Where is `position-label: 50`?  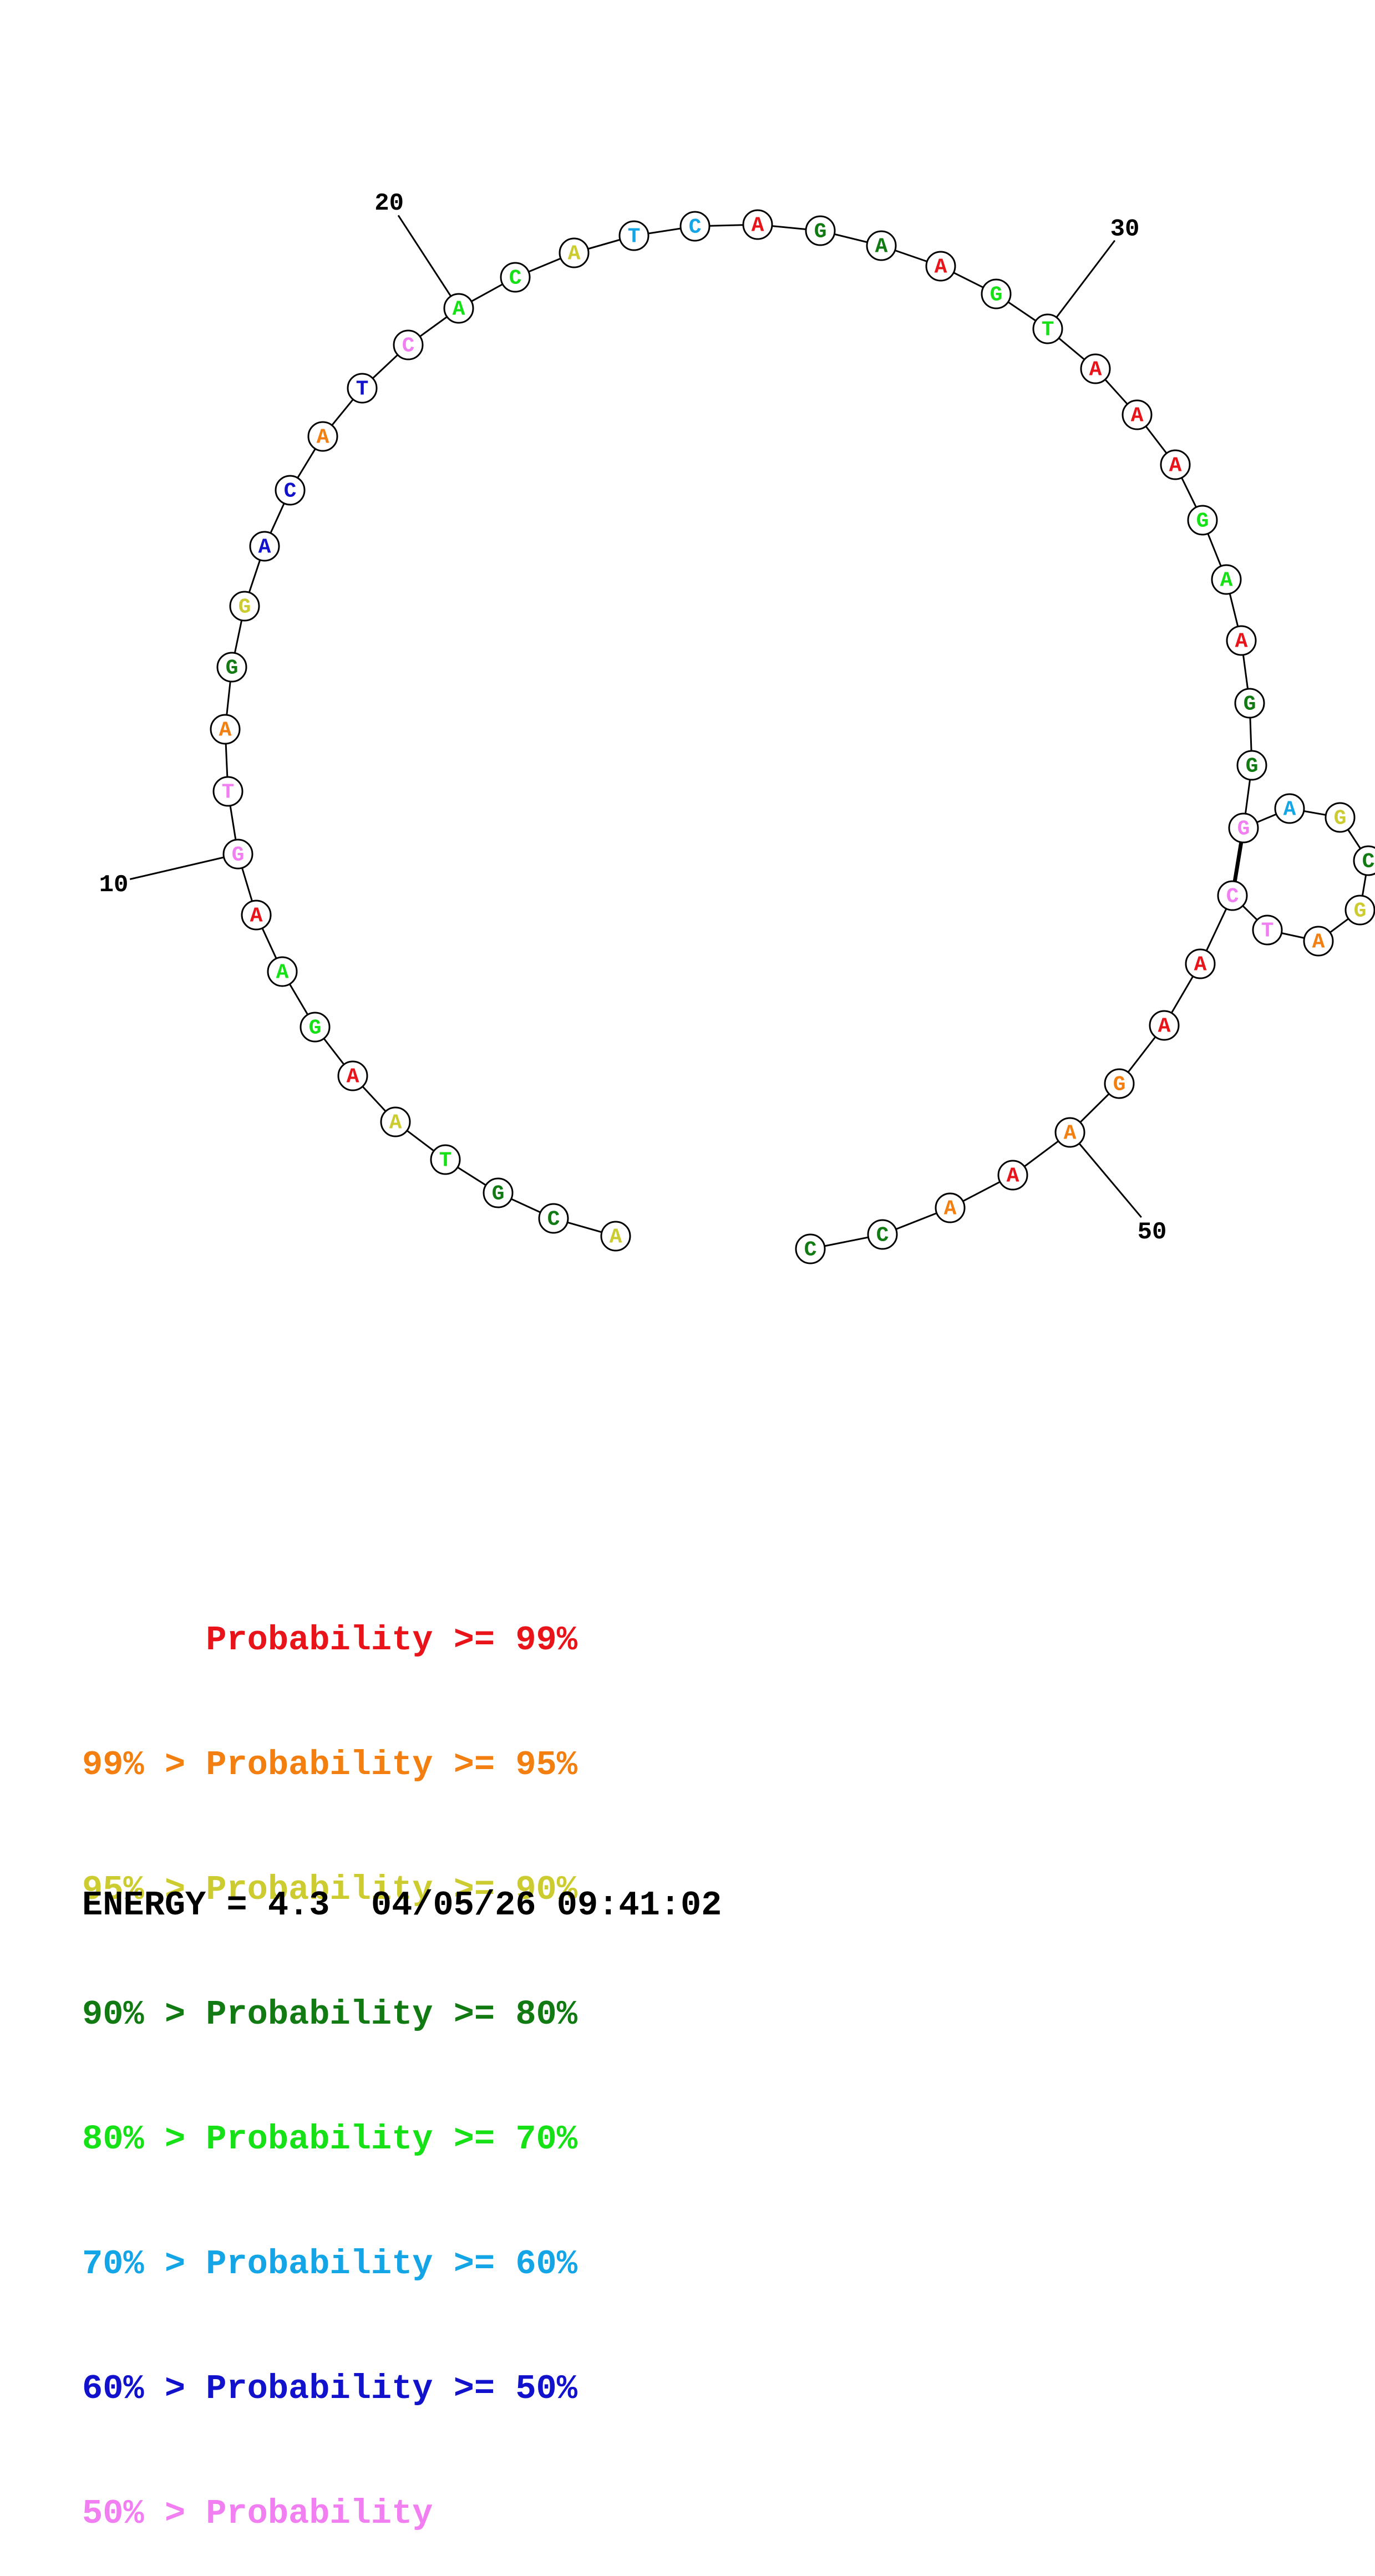
position-label: 50 is located at coordinates (1152, 1232).